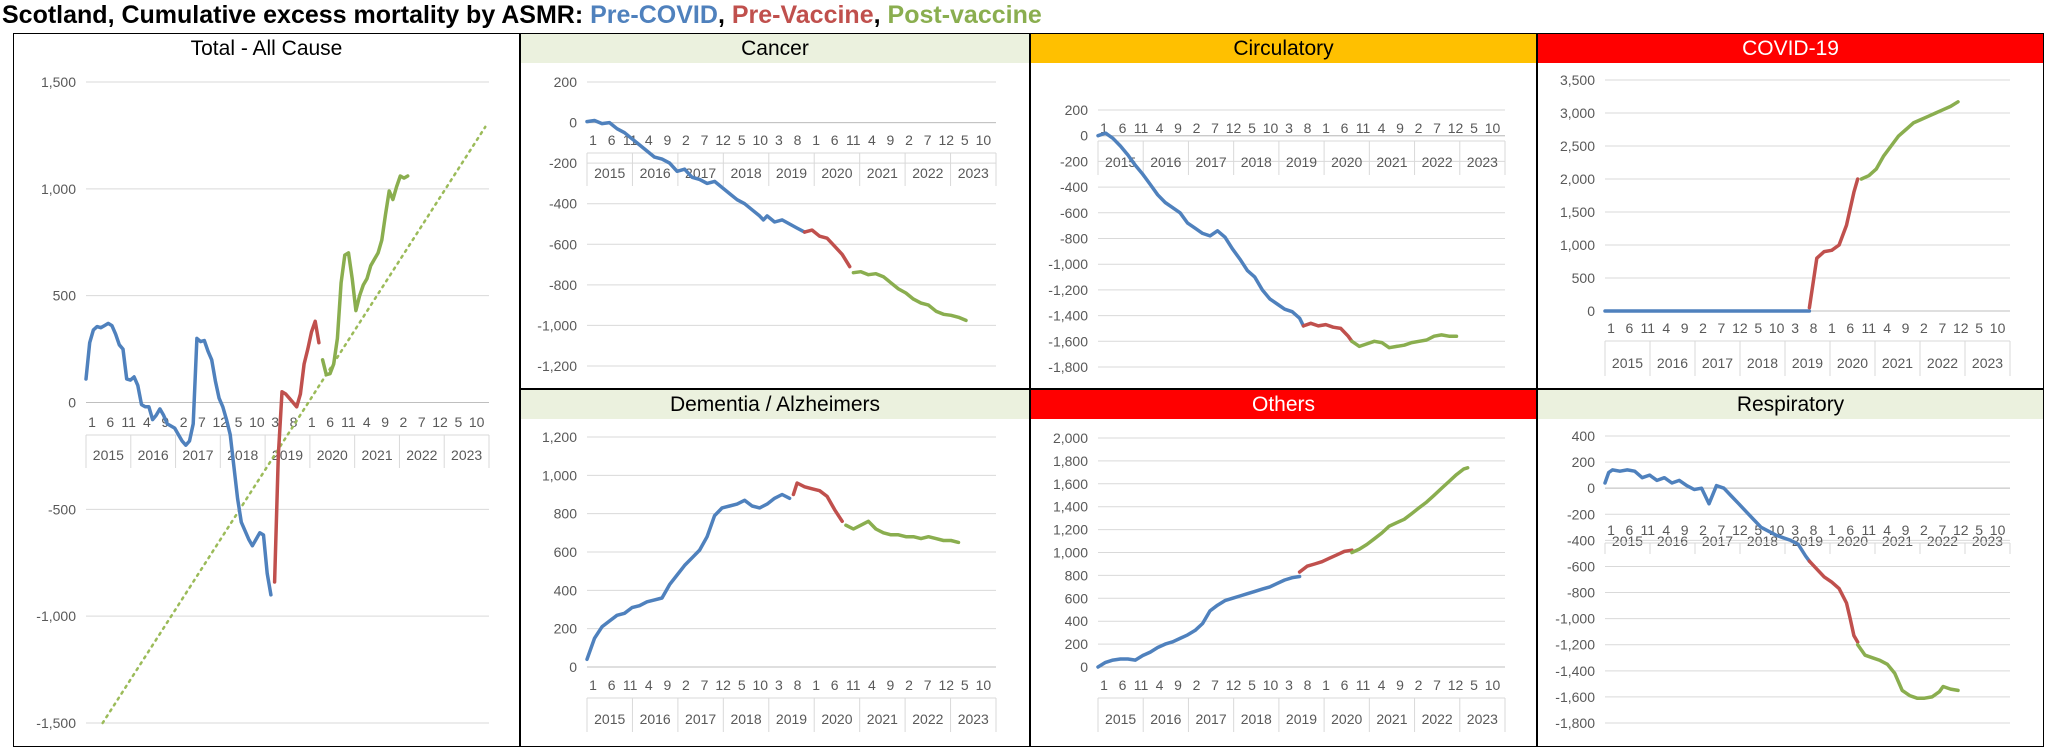 This screenshot has height=754, width=2049. Describe the element at coordinates (1070, 484) in the screenshot. I see `y-tick-label: 1,600` at that location.